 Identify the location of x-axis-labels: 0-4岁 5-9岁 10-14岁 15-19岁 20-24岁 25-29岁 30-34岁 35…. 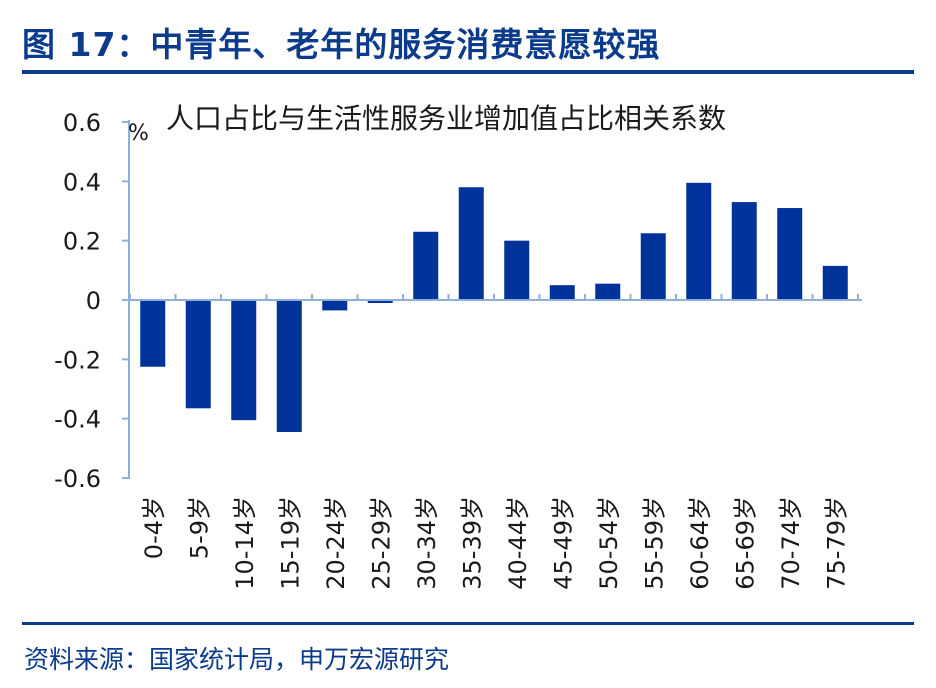
(495, 543).